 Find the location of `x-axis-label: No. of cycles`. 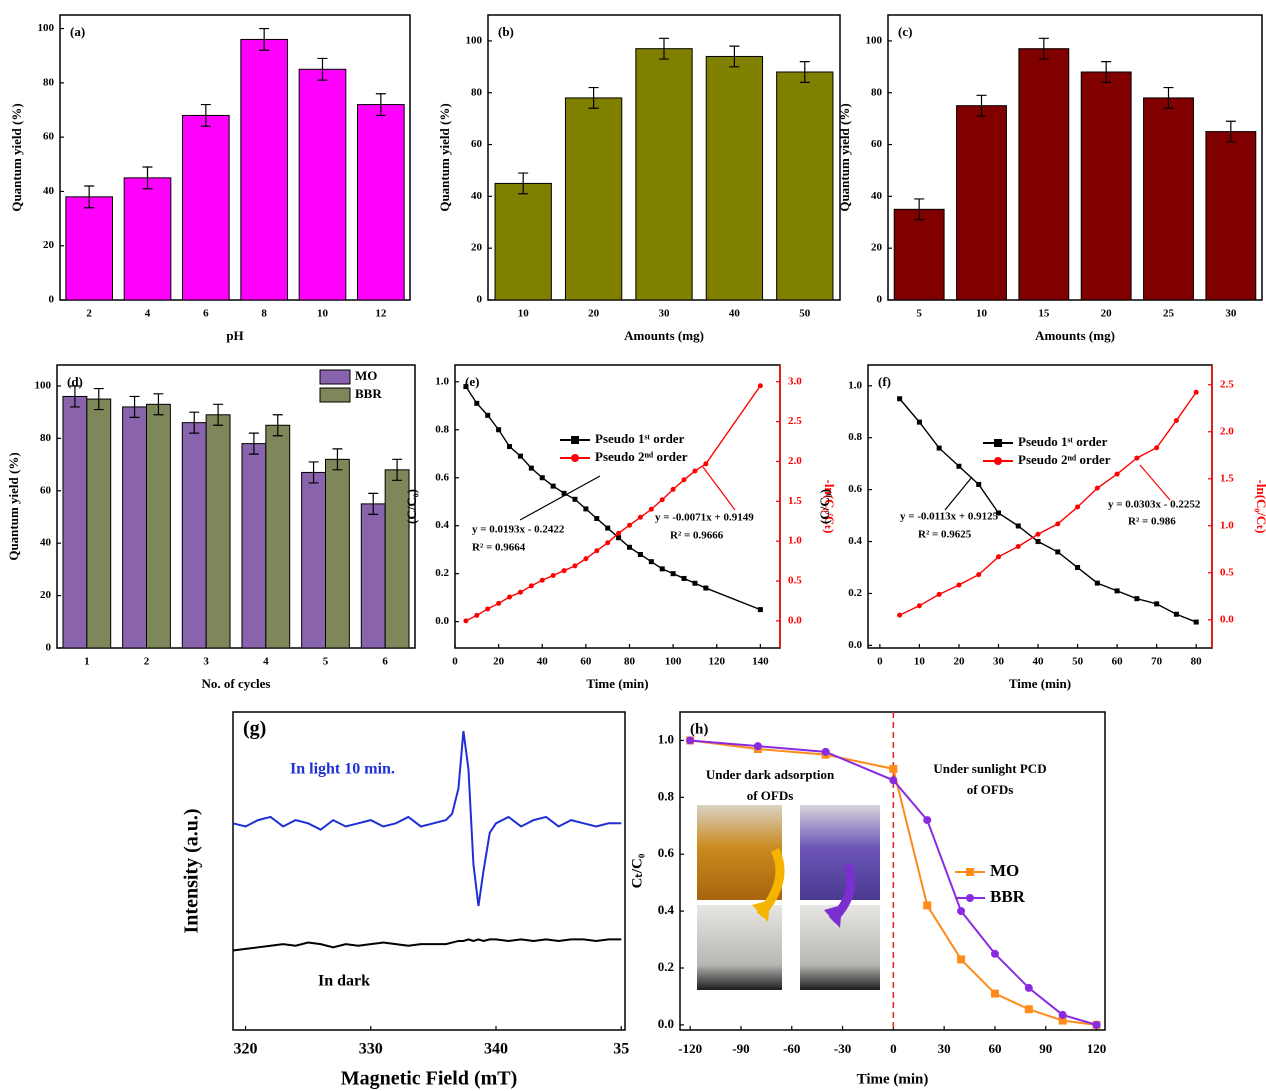

x-axis-label: No. of cycles is located at coordinates (236, 683).